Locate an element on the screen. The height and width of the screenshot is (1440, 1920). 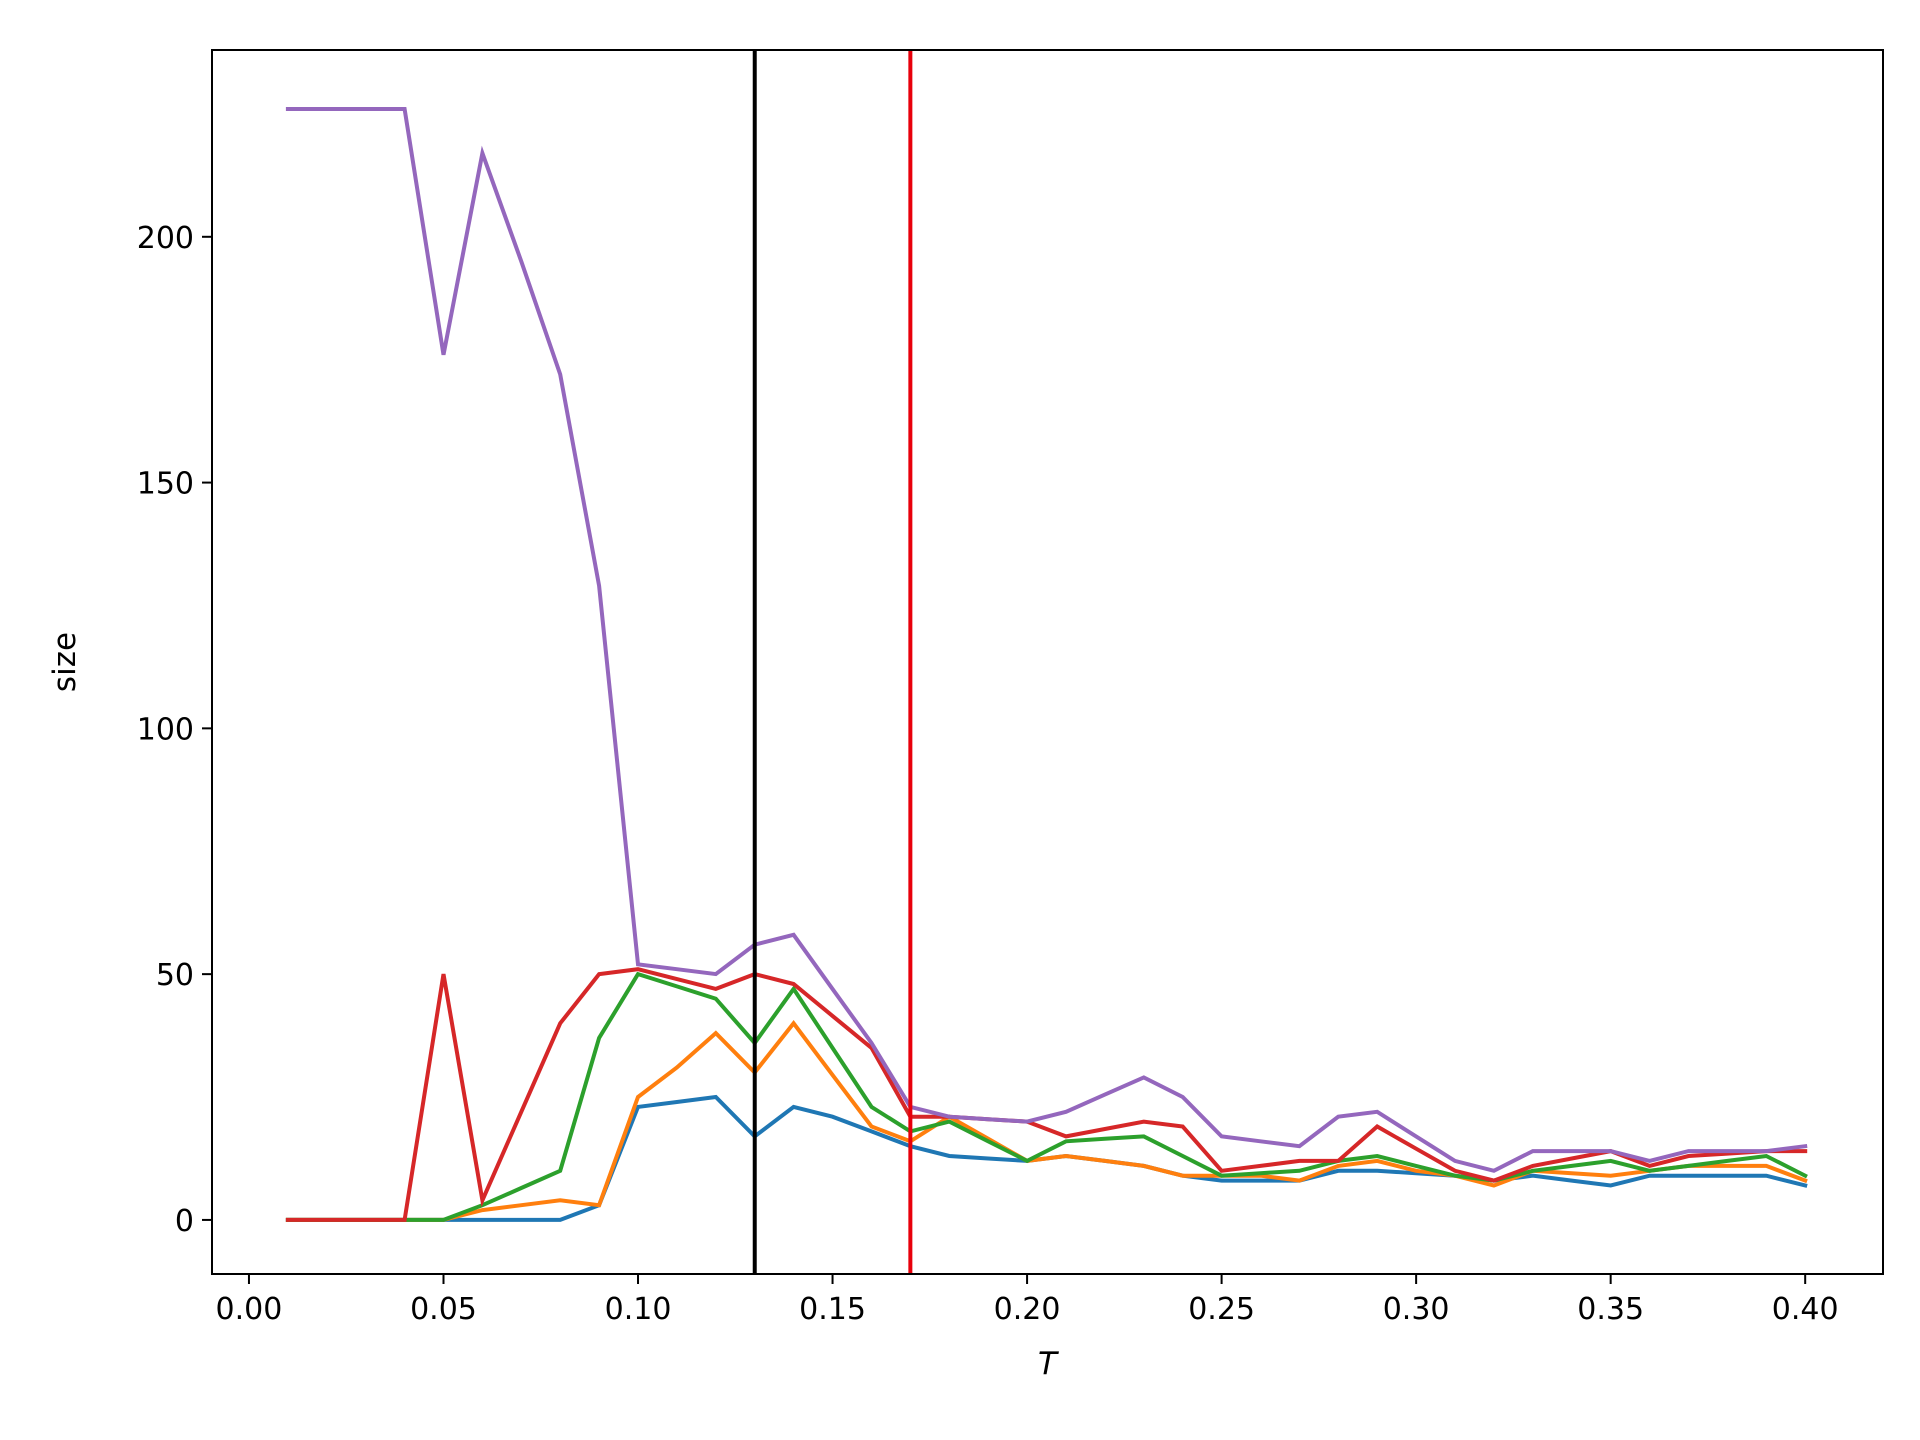
x-tick-label: 0.30 is located at coordinates (1416, 1309).